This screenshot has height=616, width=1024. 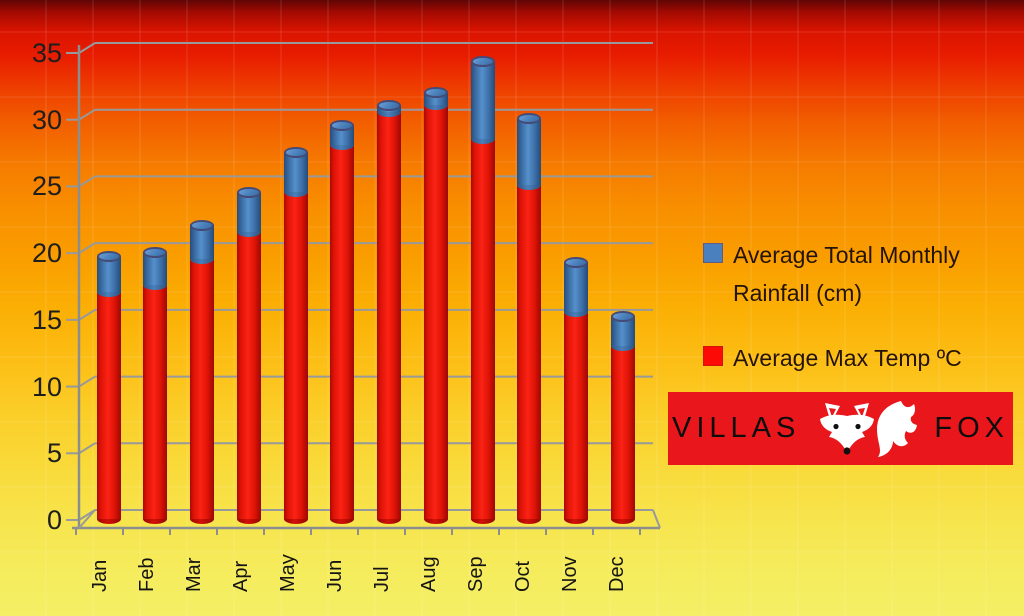 I want to click on rainfall-bar-joint-Feb, so click(x=155, y=285).